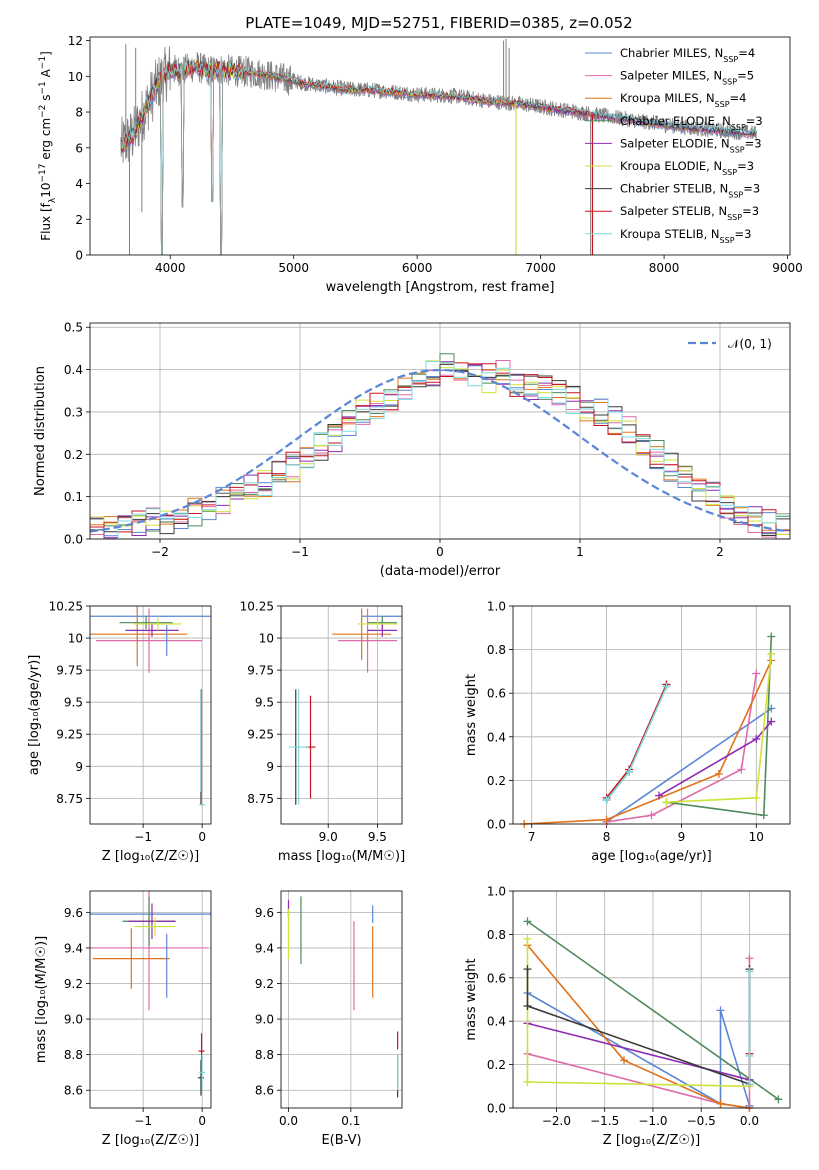 The height and width of the screenshot is (1170, 819). I want to click on legend-text: Kroupa MILES, N, so click(667, 98).